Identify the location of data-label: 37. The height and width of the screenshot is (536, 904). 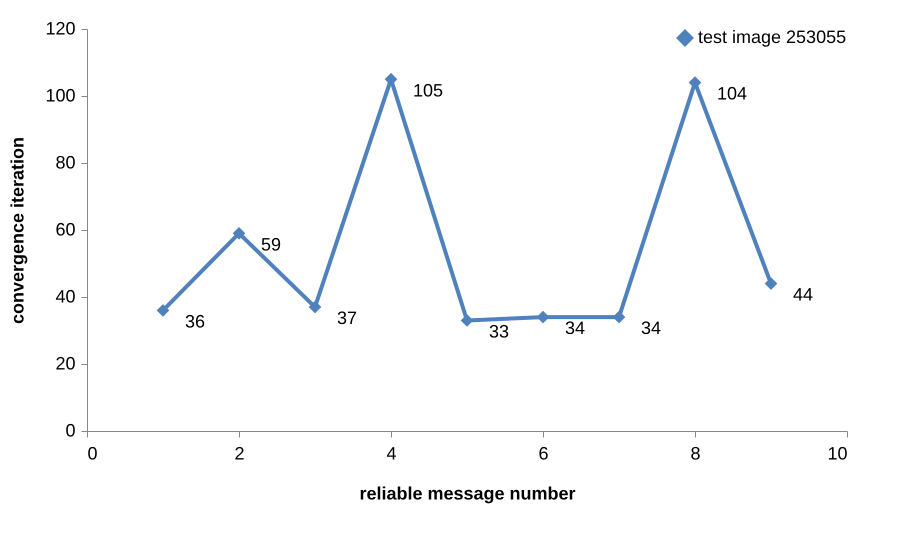
(347, 318).